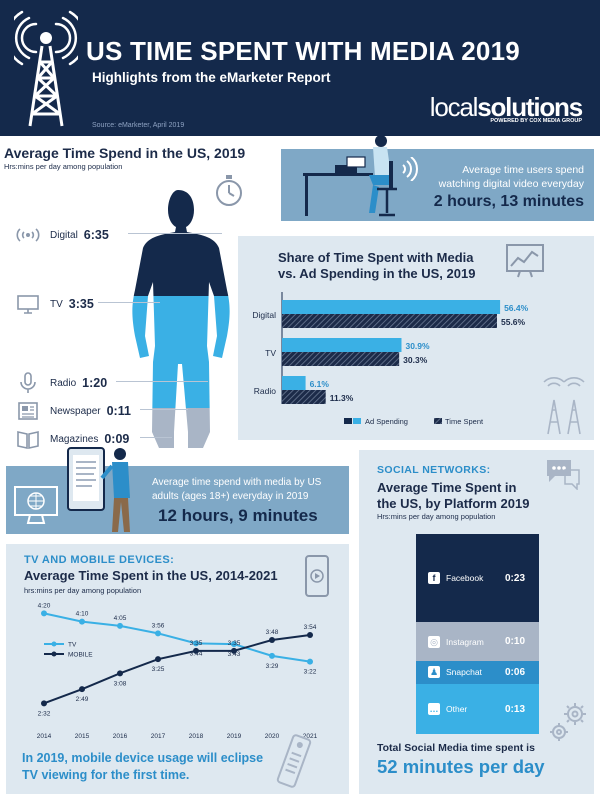 The height and width of the screenshot is (800, 600). What do you see at coordinates (514, 709) in the screenshot?
I see `social-platform-value: 0:13` at bounding box center [514, 709].